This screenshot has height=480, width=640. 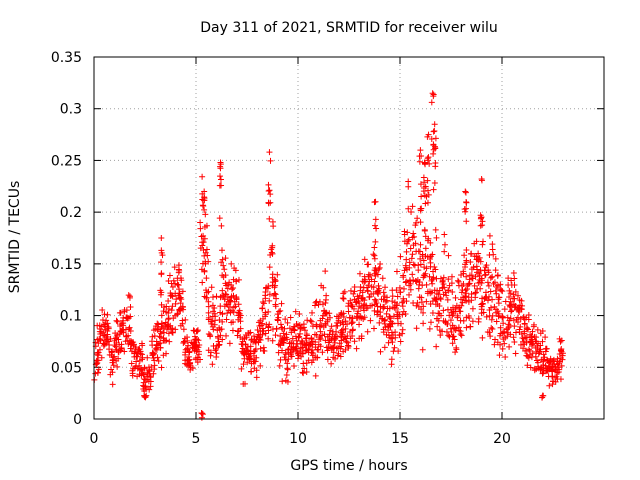 I want to click on x-tick-label: 0, so click(x=94, y=439).